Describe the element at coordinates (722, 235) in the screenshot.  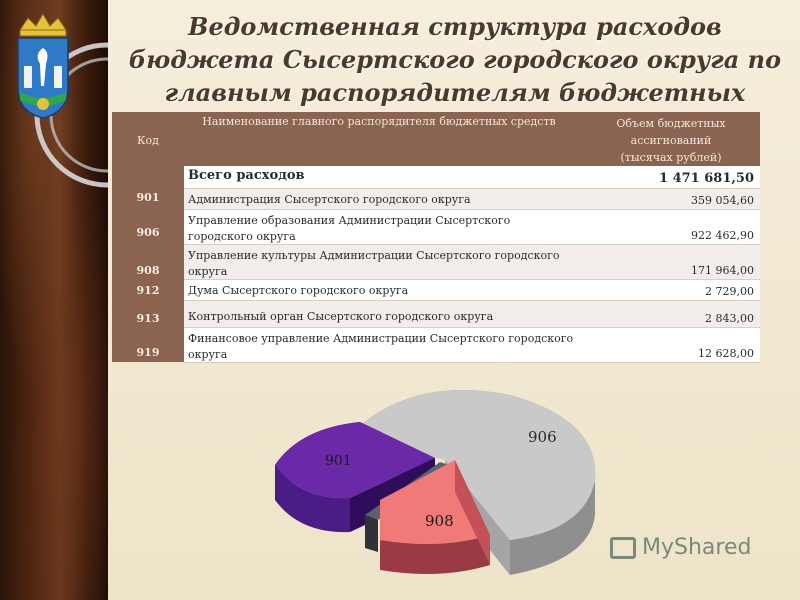
I see `row-value: 922 462,90` at that location.